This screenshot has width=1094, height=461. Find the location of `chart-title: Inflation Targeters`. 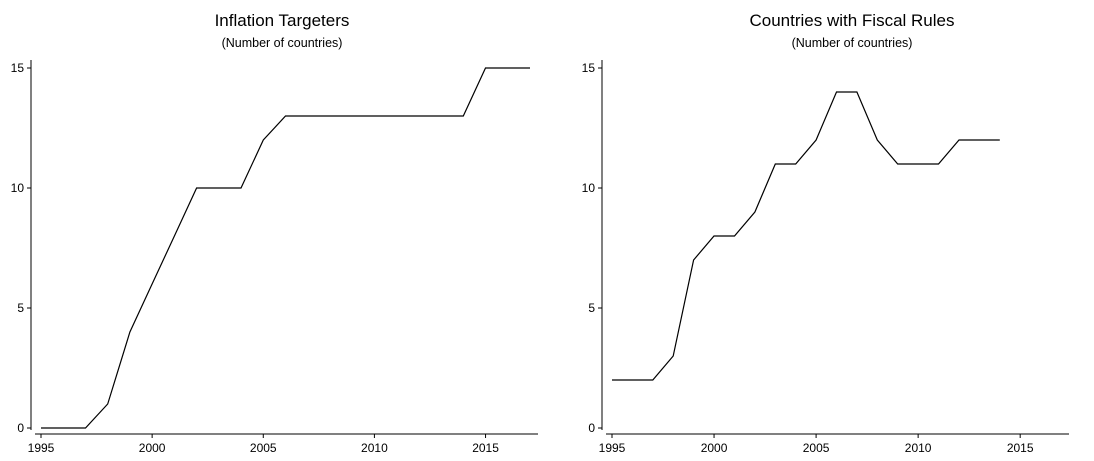

chart-title: Inflation Targeters is located at coordinates (282, 20).